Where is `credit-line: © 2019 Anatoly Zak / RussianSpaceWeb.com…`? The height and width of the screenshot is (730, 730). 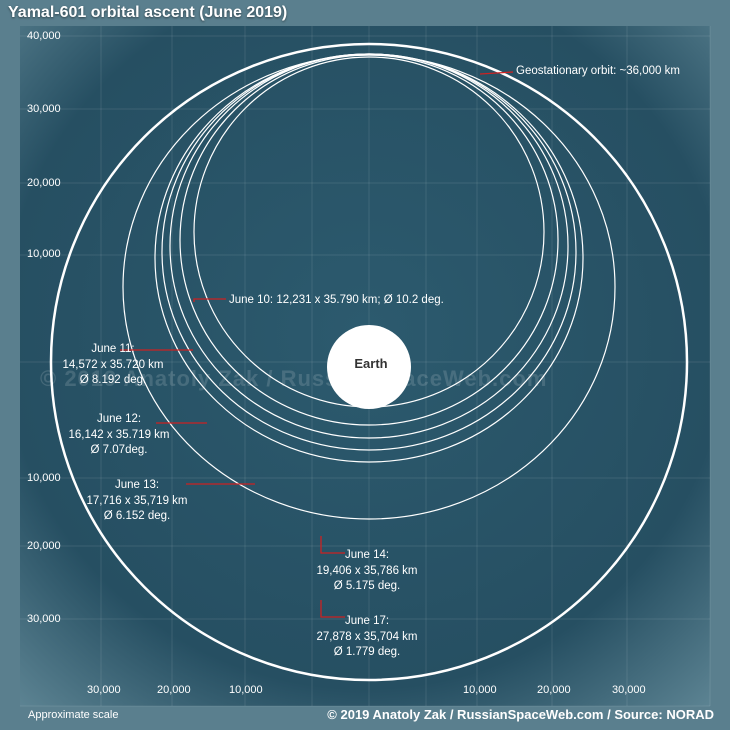 credit-line: © 2019 Anatoly Zak / RussianSpaceWeb.com… is located at coordinates (520, 714).